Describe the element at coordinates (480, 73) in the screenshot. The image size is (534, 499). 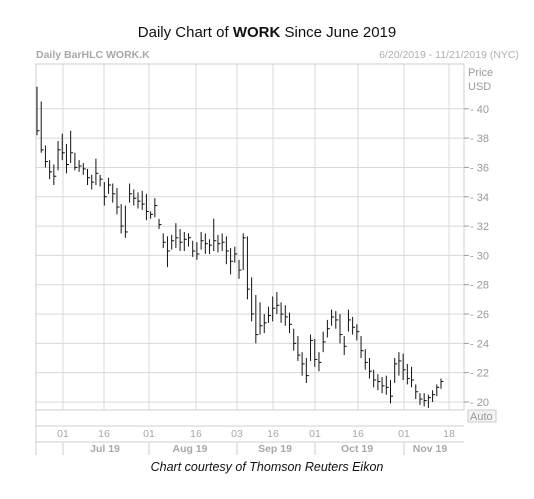
I see `y-axis-price-label: Price` at that location.